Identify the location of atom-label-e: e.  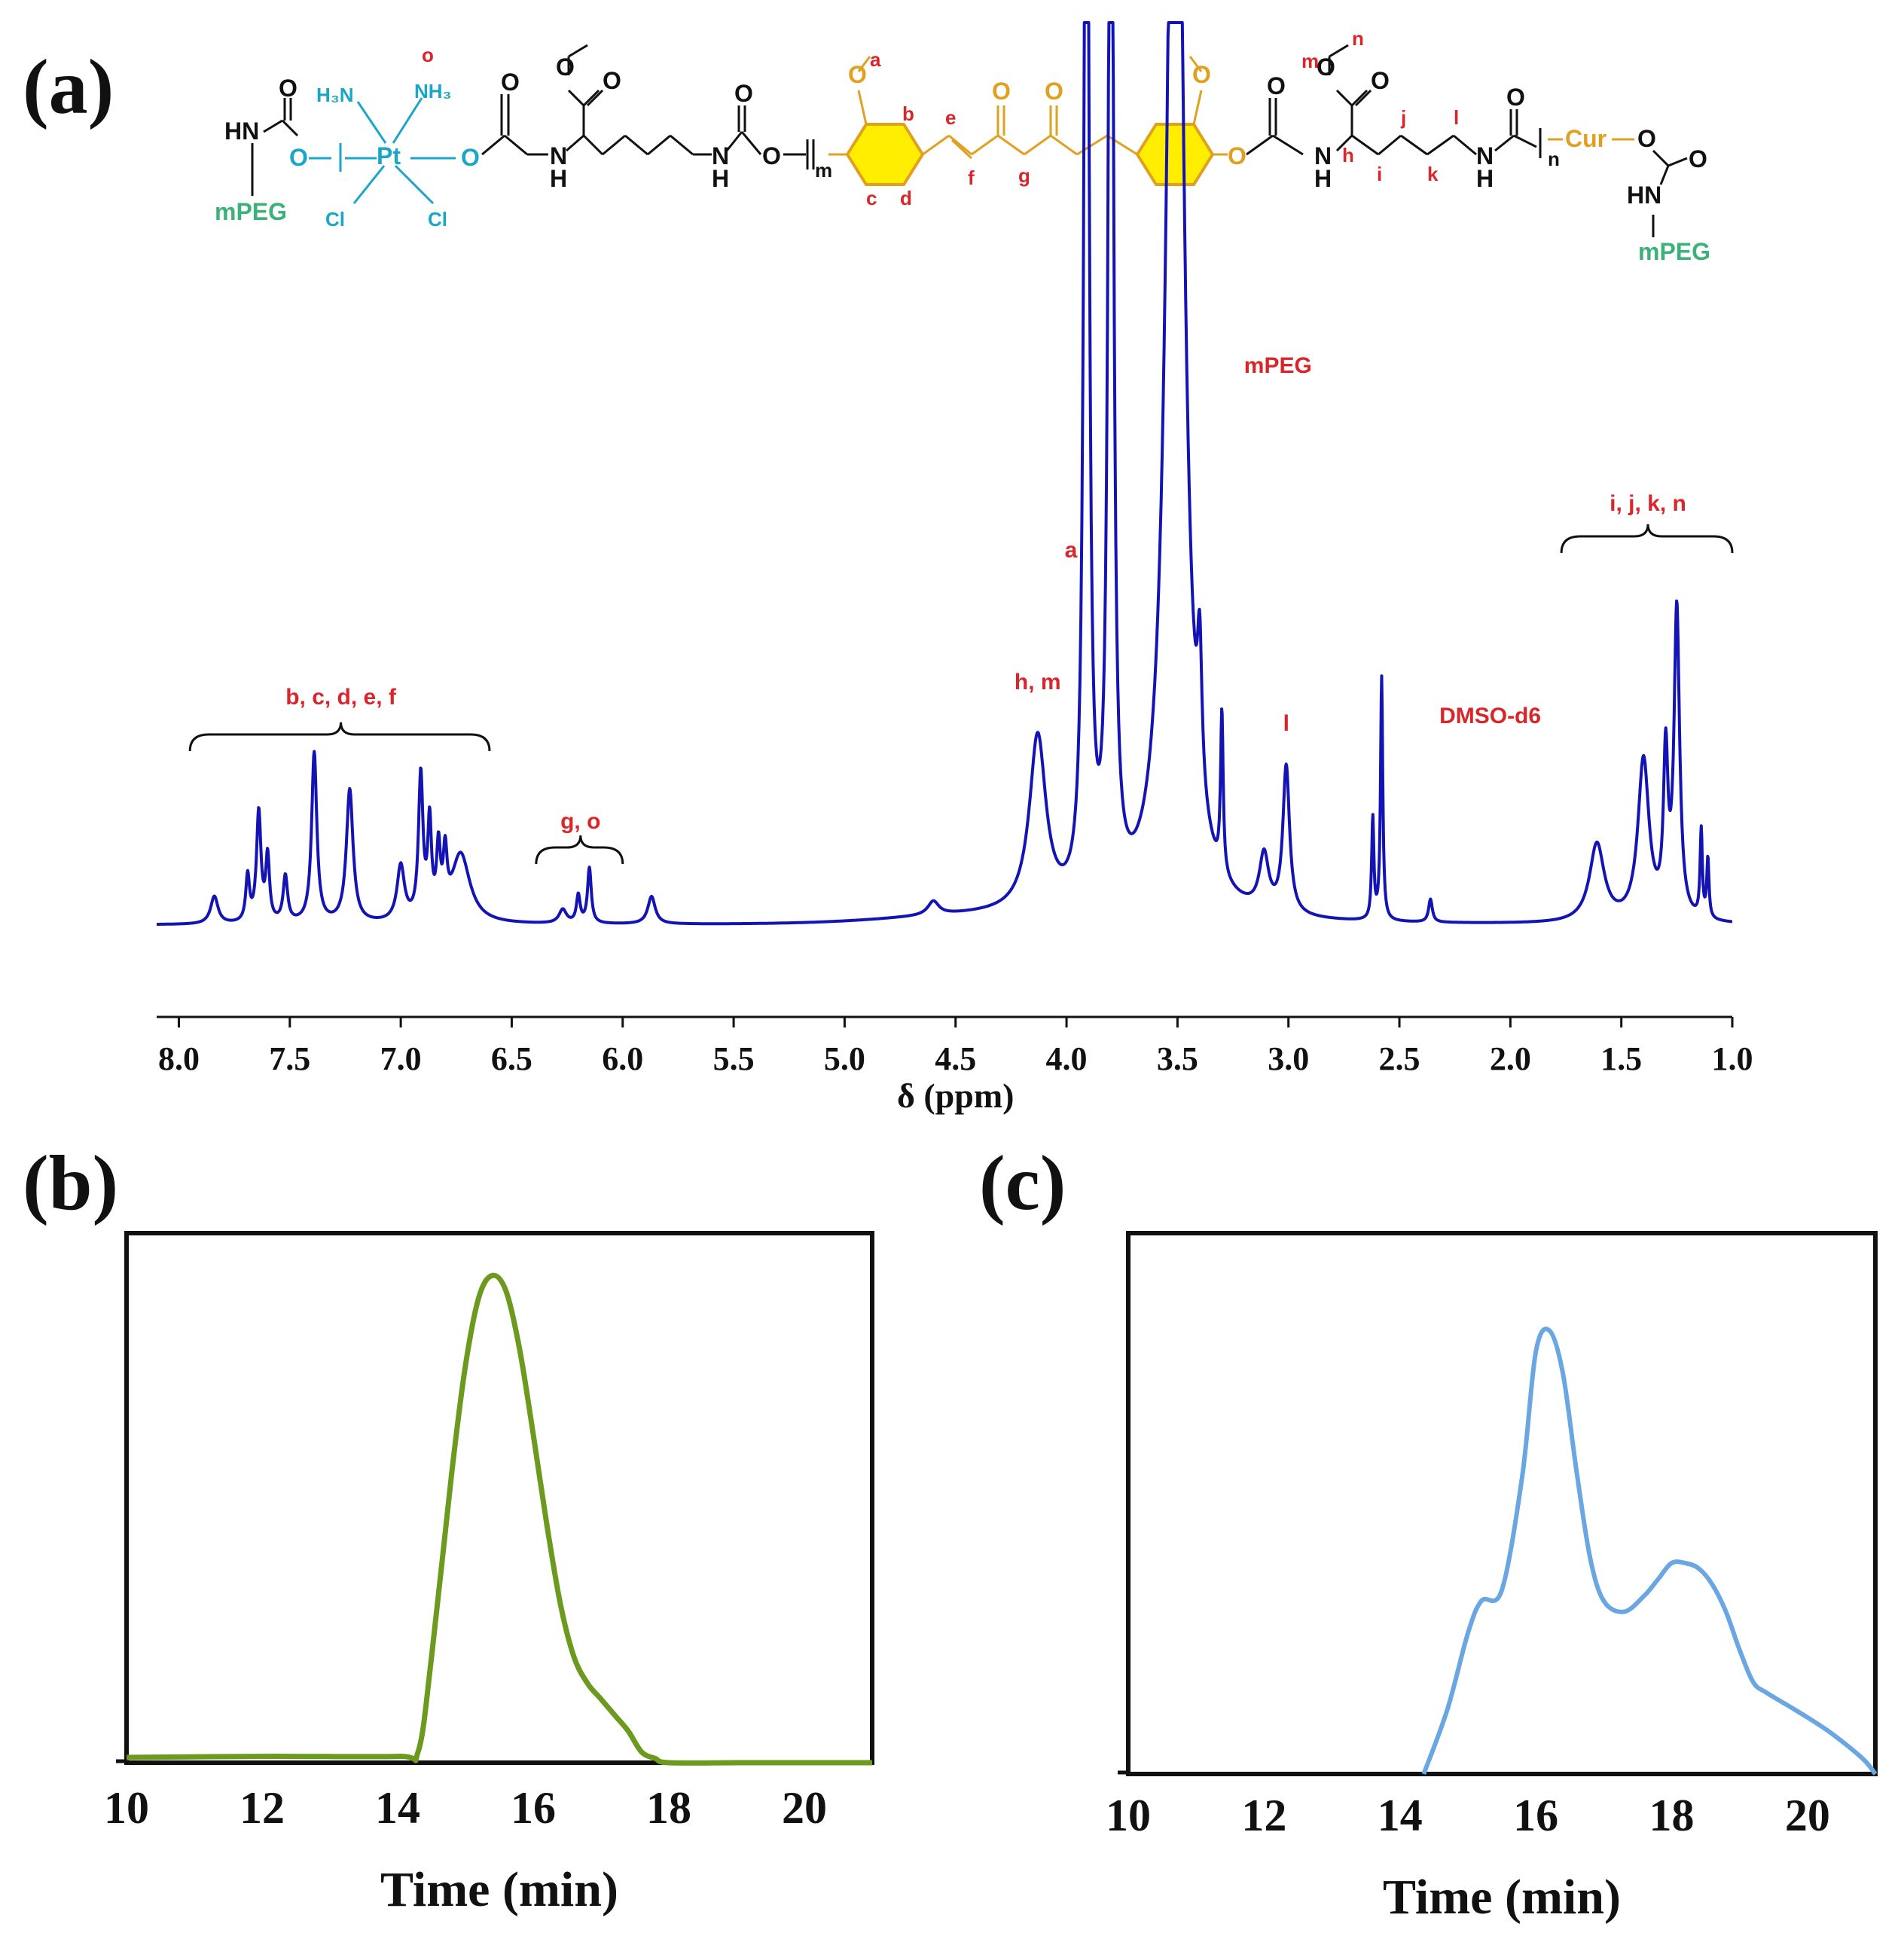
(950, 118).